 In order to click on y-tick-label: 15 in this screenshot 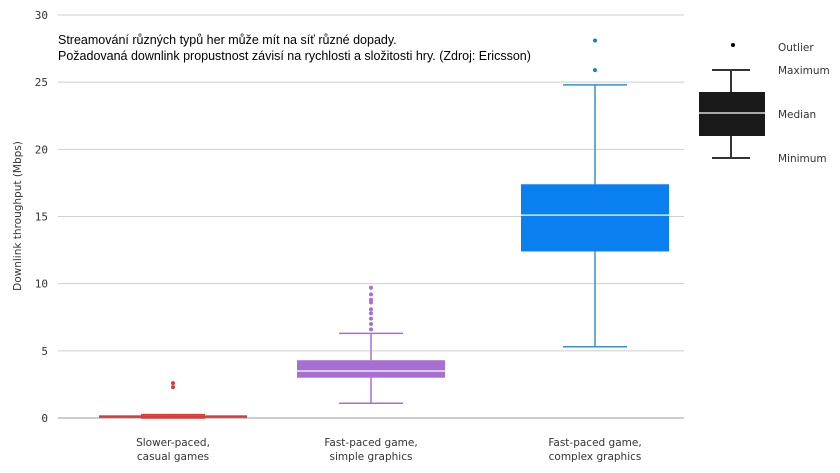, I will do `click(41, 217)`.